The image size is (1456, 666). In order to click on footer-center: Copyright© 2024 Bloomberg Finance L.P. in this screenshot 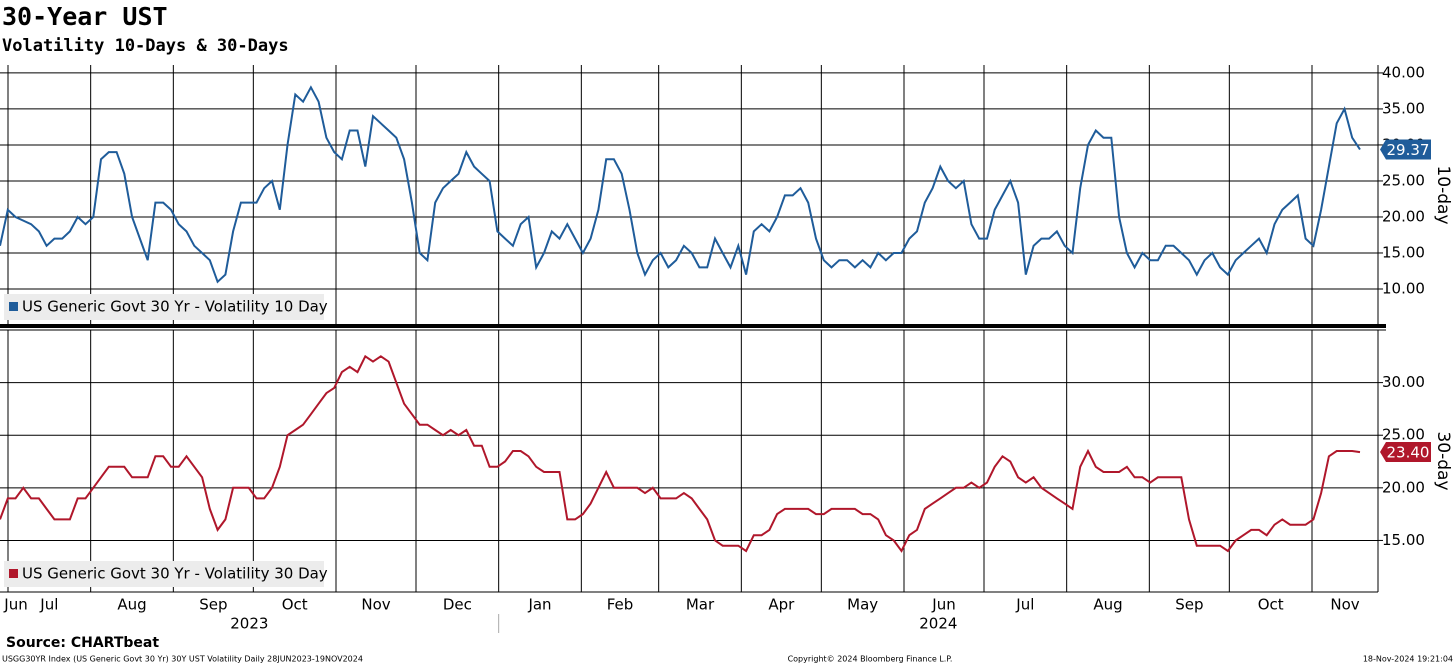, I will do `click(870, 659)`.